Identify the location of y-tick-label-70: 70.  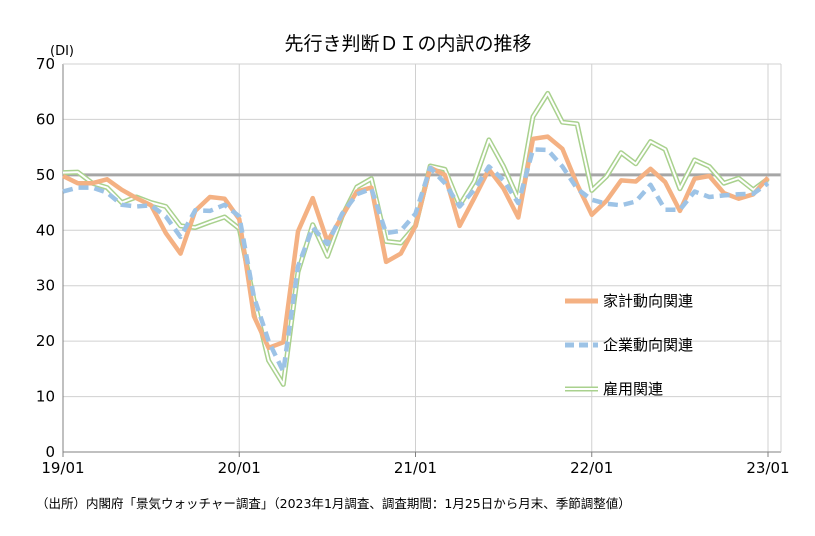
(45, 64).